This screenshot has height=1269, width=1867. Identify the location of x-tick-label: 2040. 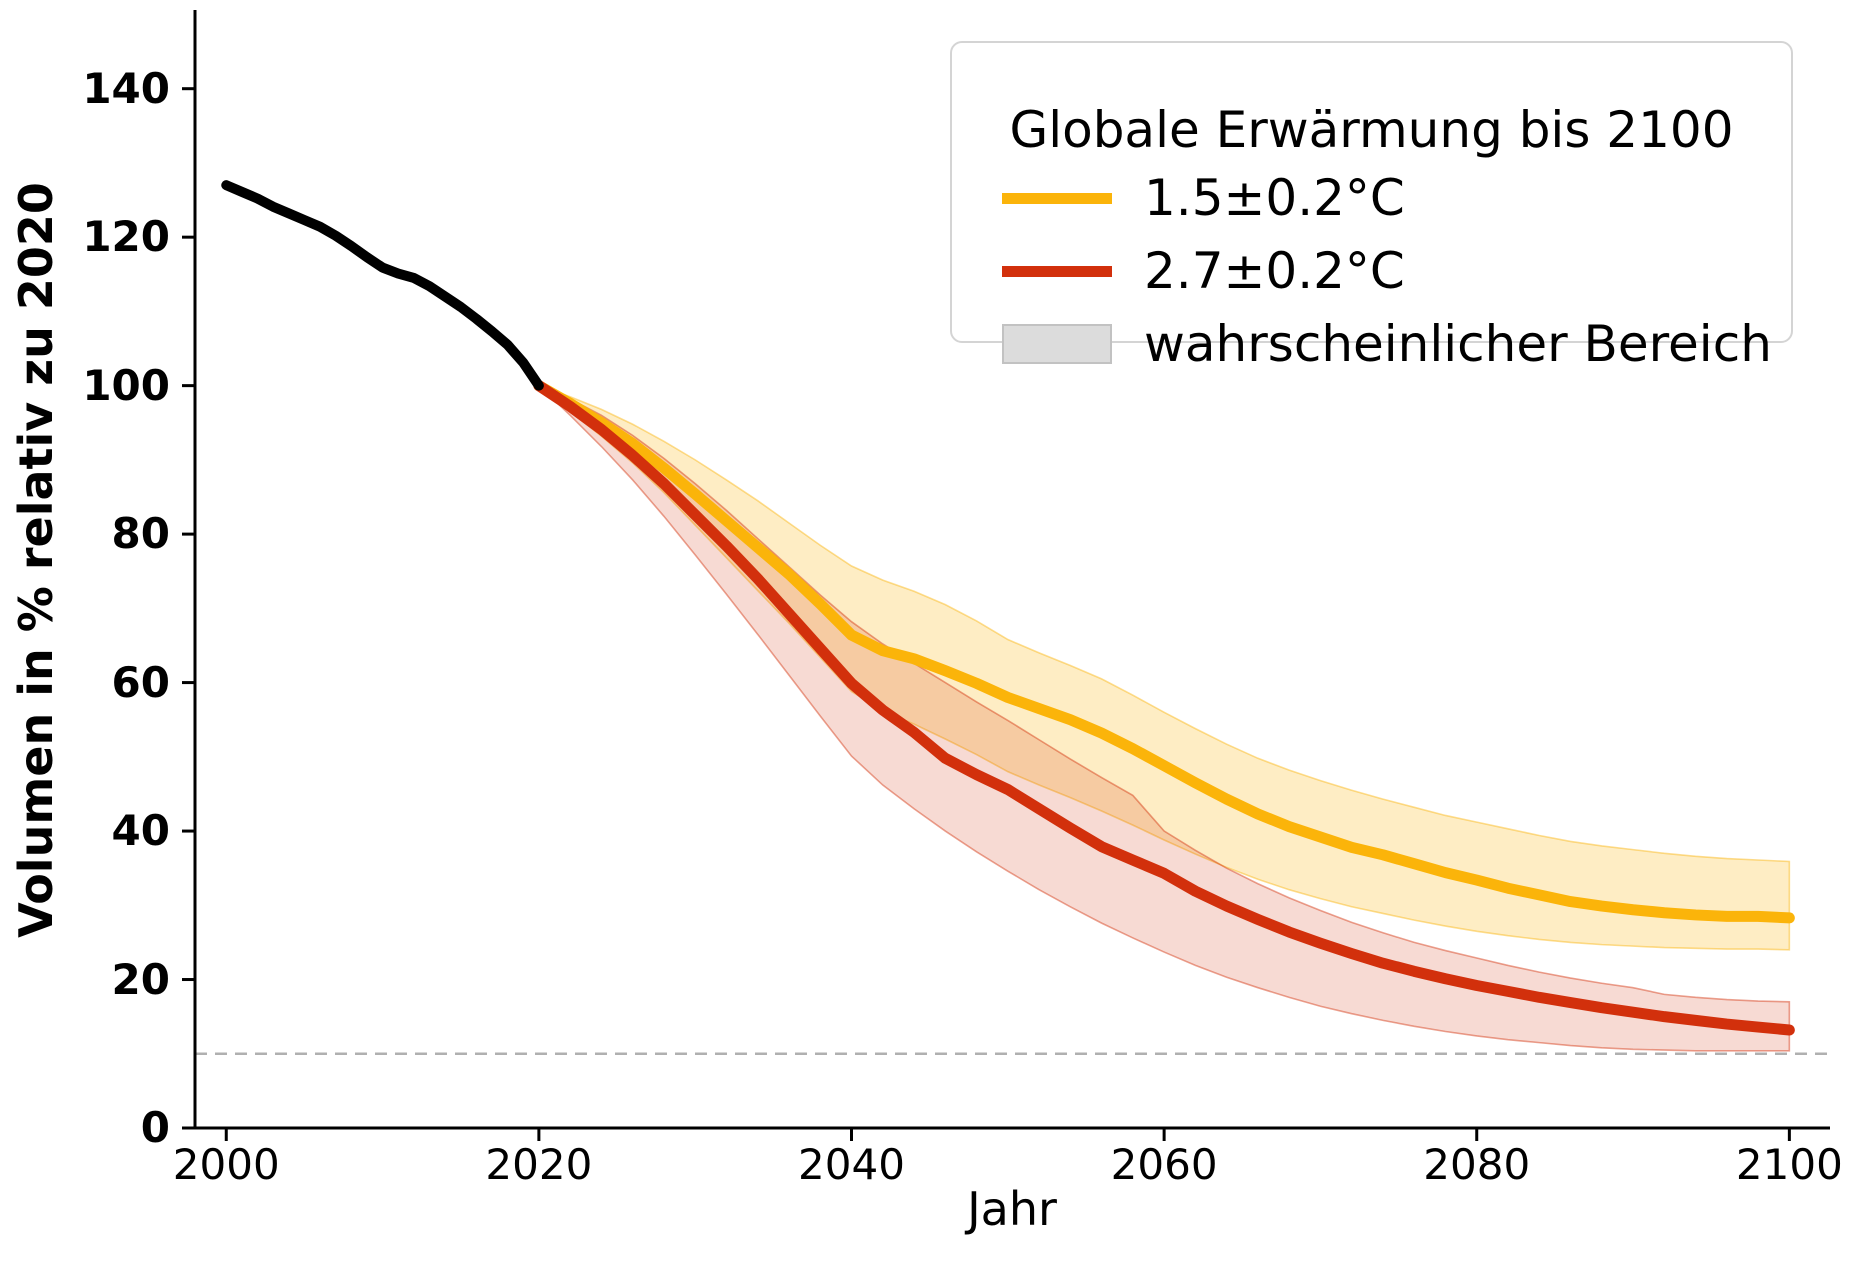
(851, 1164).